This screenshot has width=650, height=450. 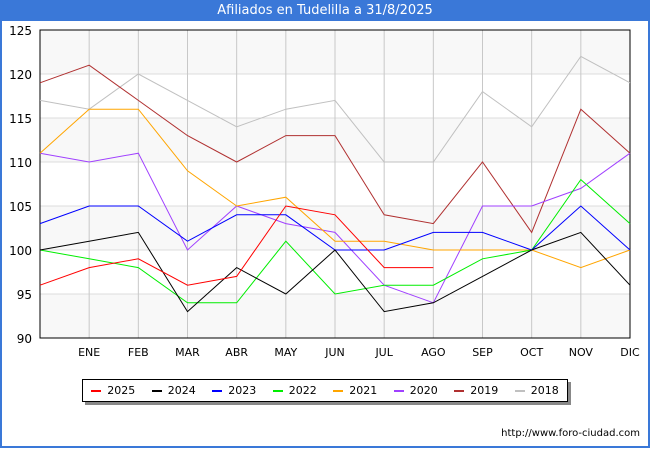 I want to click on legend-label: 2019, so click(x=484, y=390).